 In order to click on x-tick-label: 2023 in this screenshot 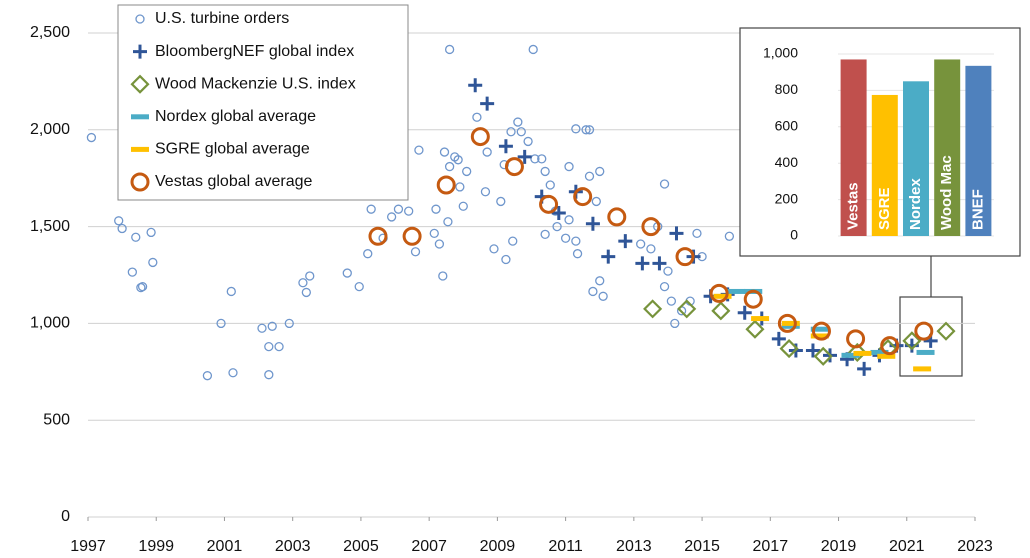, I will do `click(975, 546)`.